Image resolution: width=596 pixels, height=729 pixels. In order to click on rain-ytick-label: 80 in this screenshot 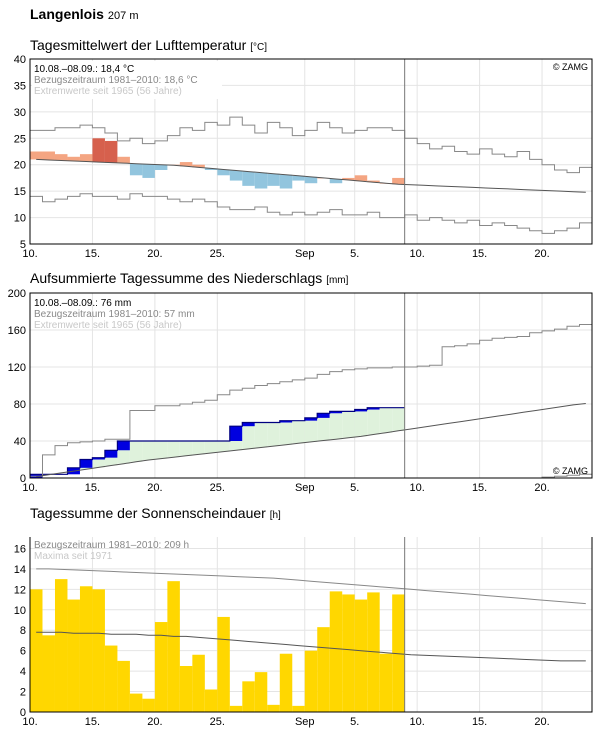, I will do `click(20, 405)`.